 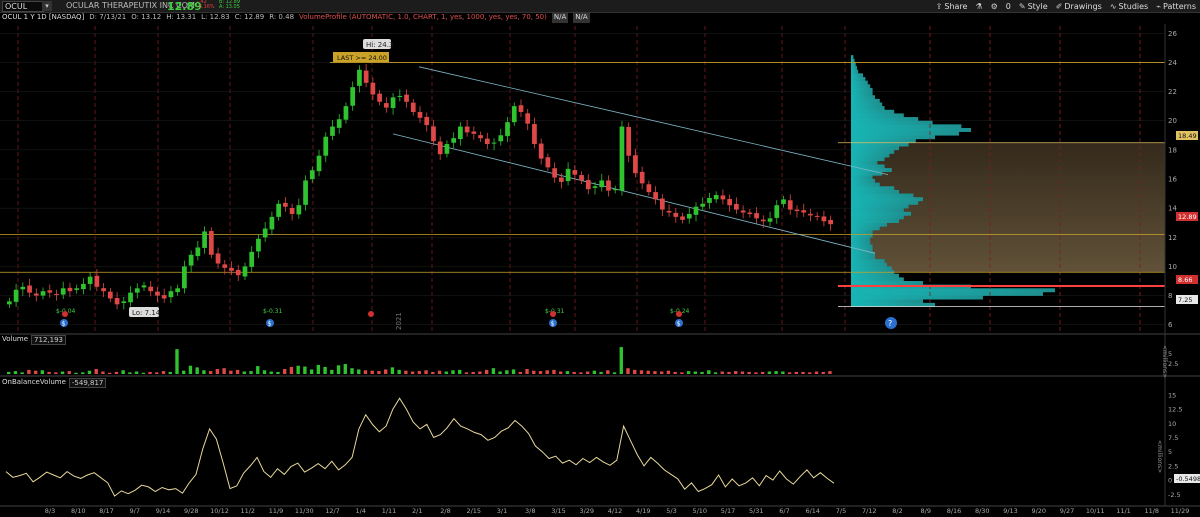 I want to click on count-button: 0, so click(x=1008, y=6).